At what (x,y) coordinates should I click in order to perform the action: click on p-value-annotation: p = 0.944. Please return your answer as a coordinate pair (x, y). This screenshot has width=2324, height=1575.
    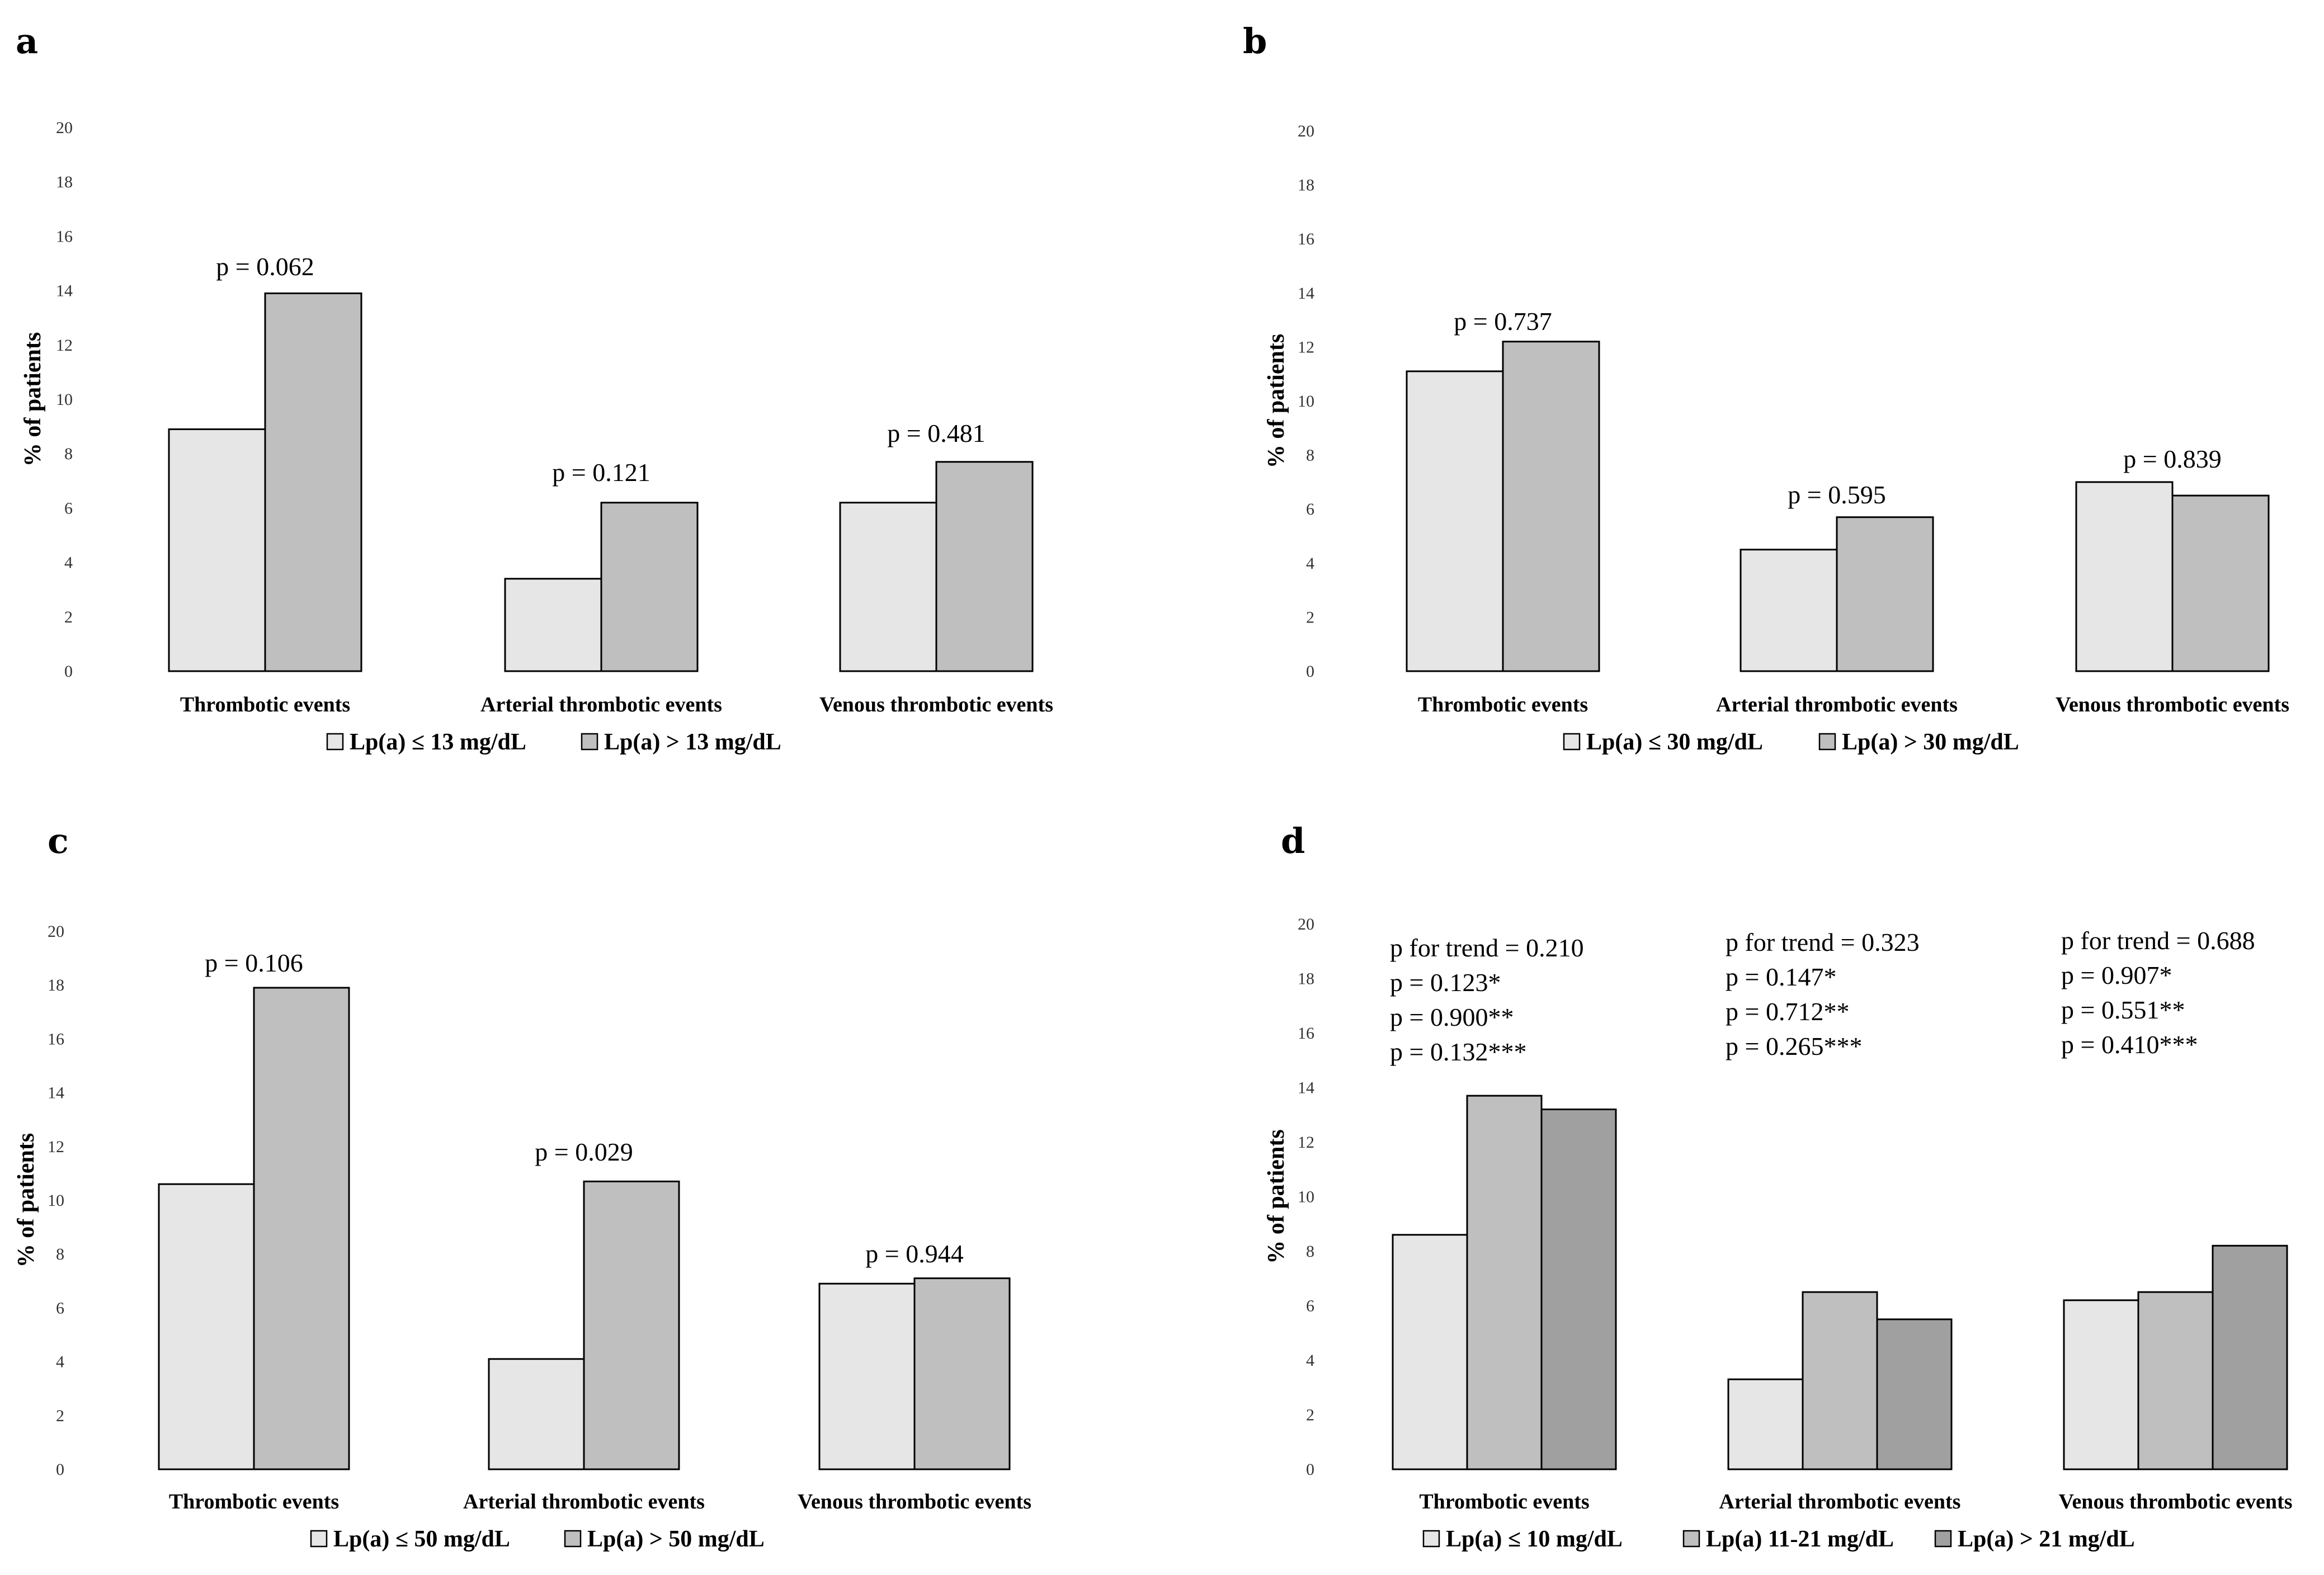
    Looking at the image, I should click on (914, 1253).